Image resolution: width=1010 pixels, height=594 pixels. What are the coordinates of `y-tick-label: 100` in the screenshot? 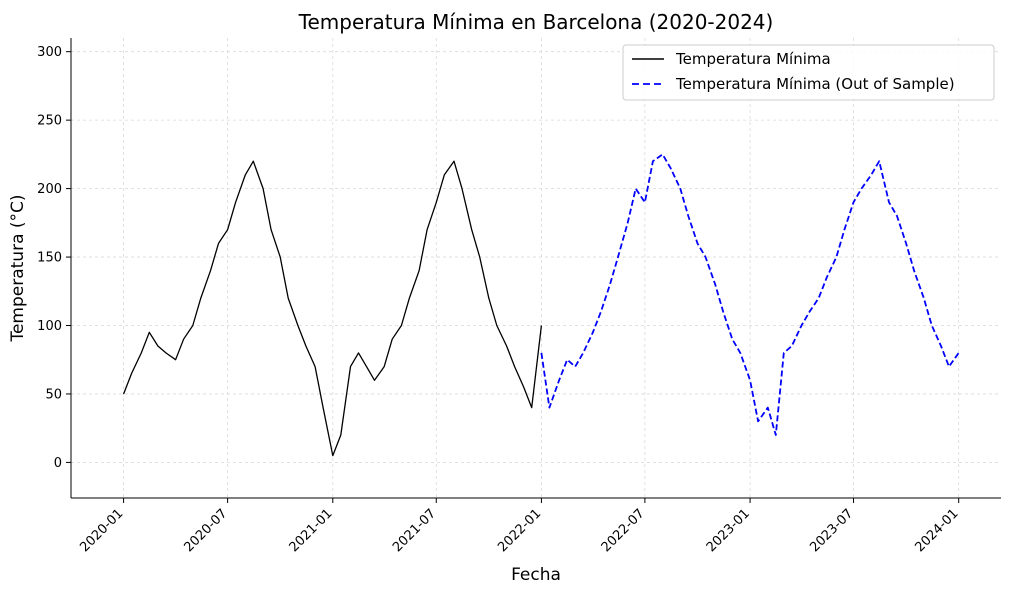 It's located at (49, 326).